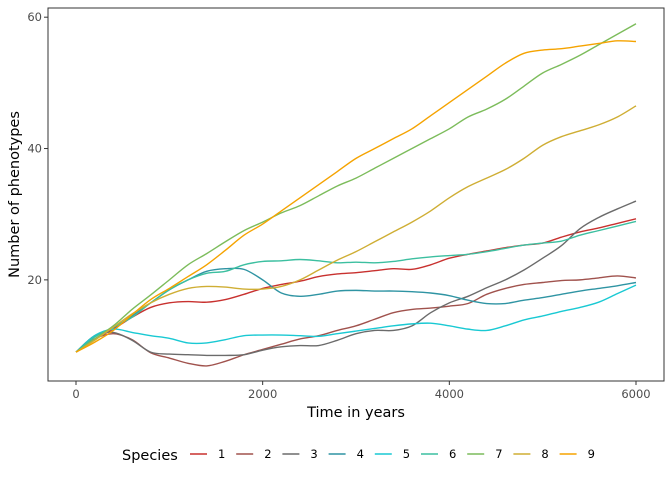 The height and width of the screenshot is (480, 672). What do you see at coordinates (15, 194) in the screenshot?
I see `y-axis-title: Number of phenotypes` at bounding box center [15, 194].